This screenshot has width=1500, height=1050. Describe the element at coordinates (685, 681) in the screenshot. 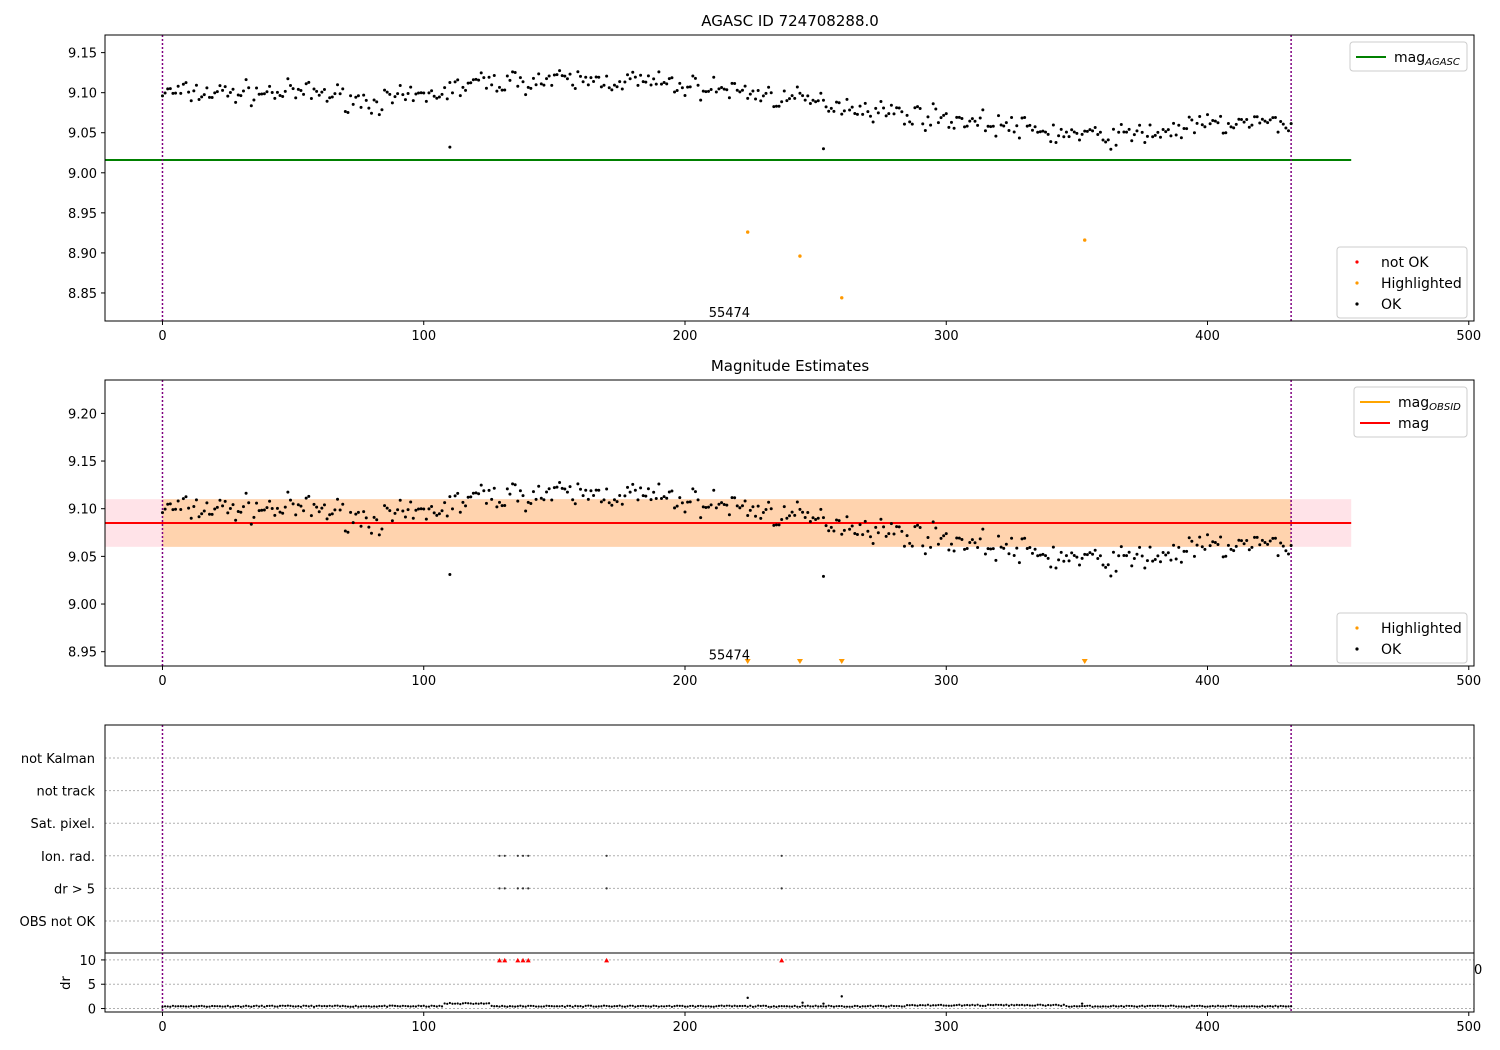

I see `panel2-xtick-label: 200` at that location.